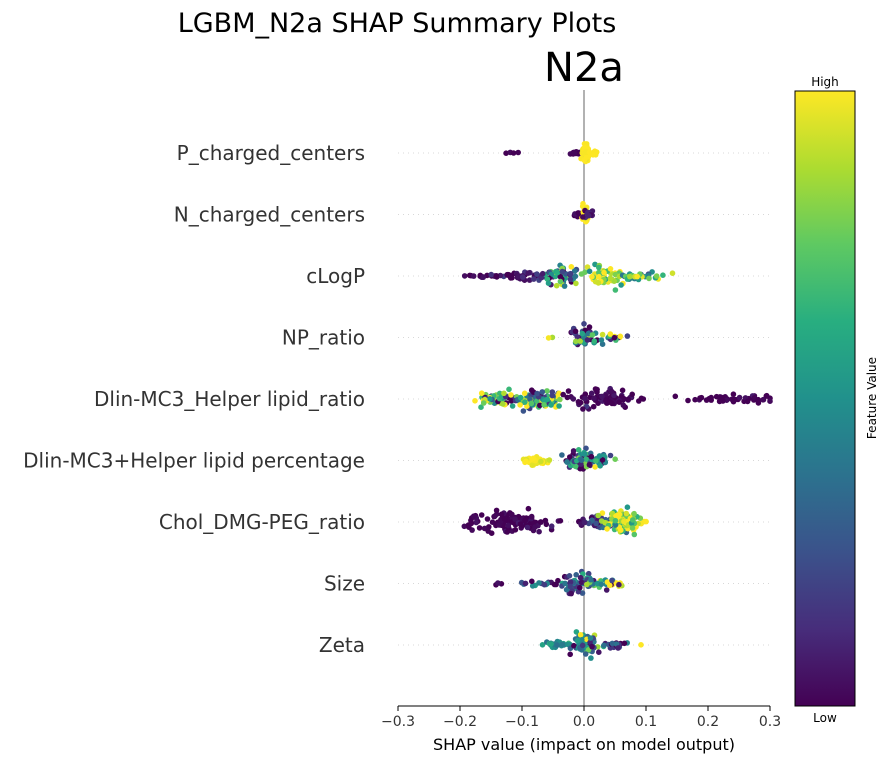  I want to click on colorbar: High Low Feature Value, so click(836, 400).